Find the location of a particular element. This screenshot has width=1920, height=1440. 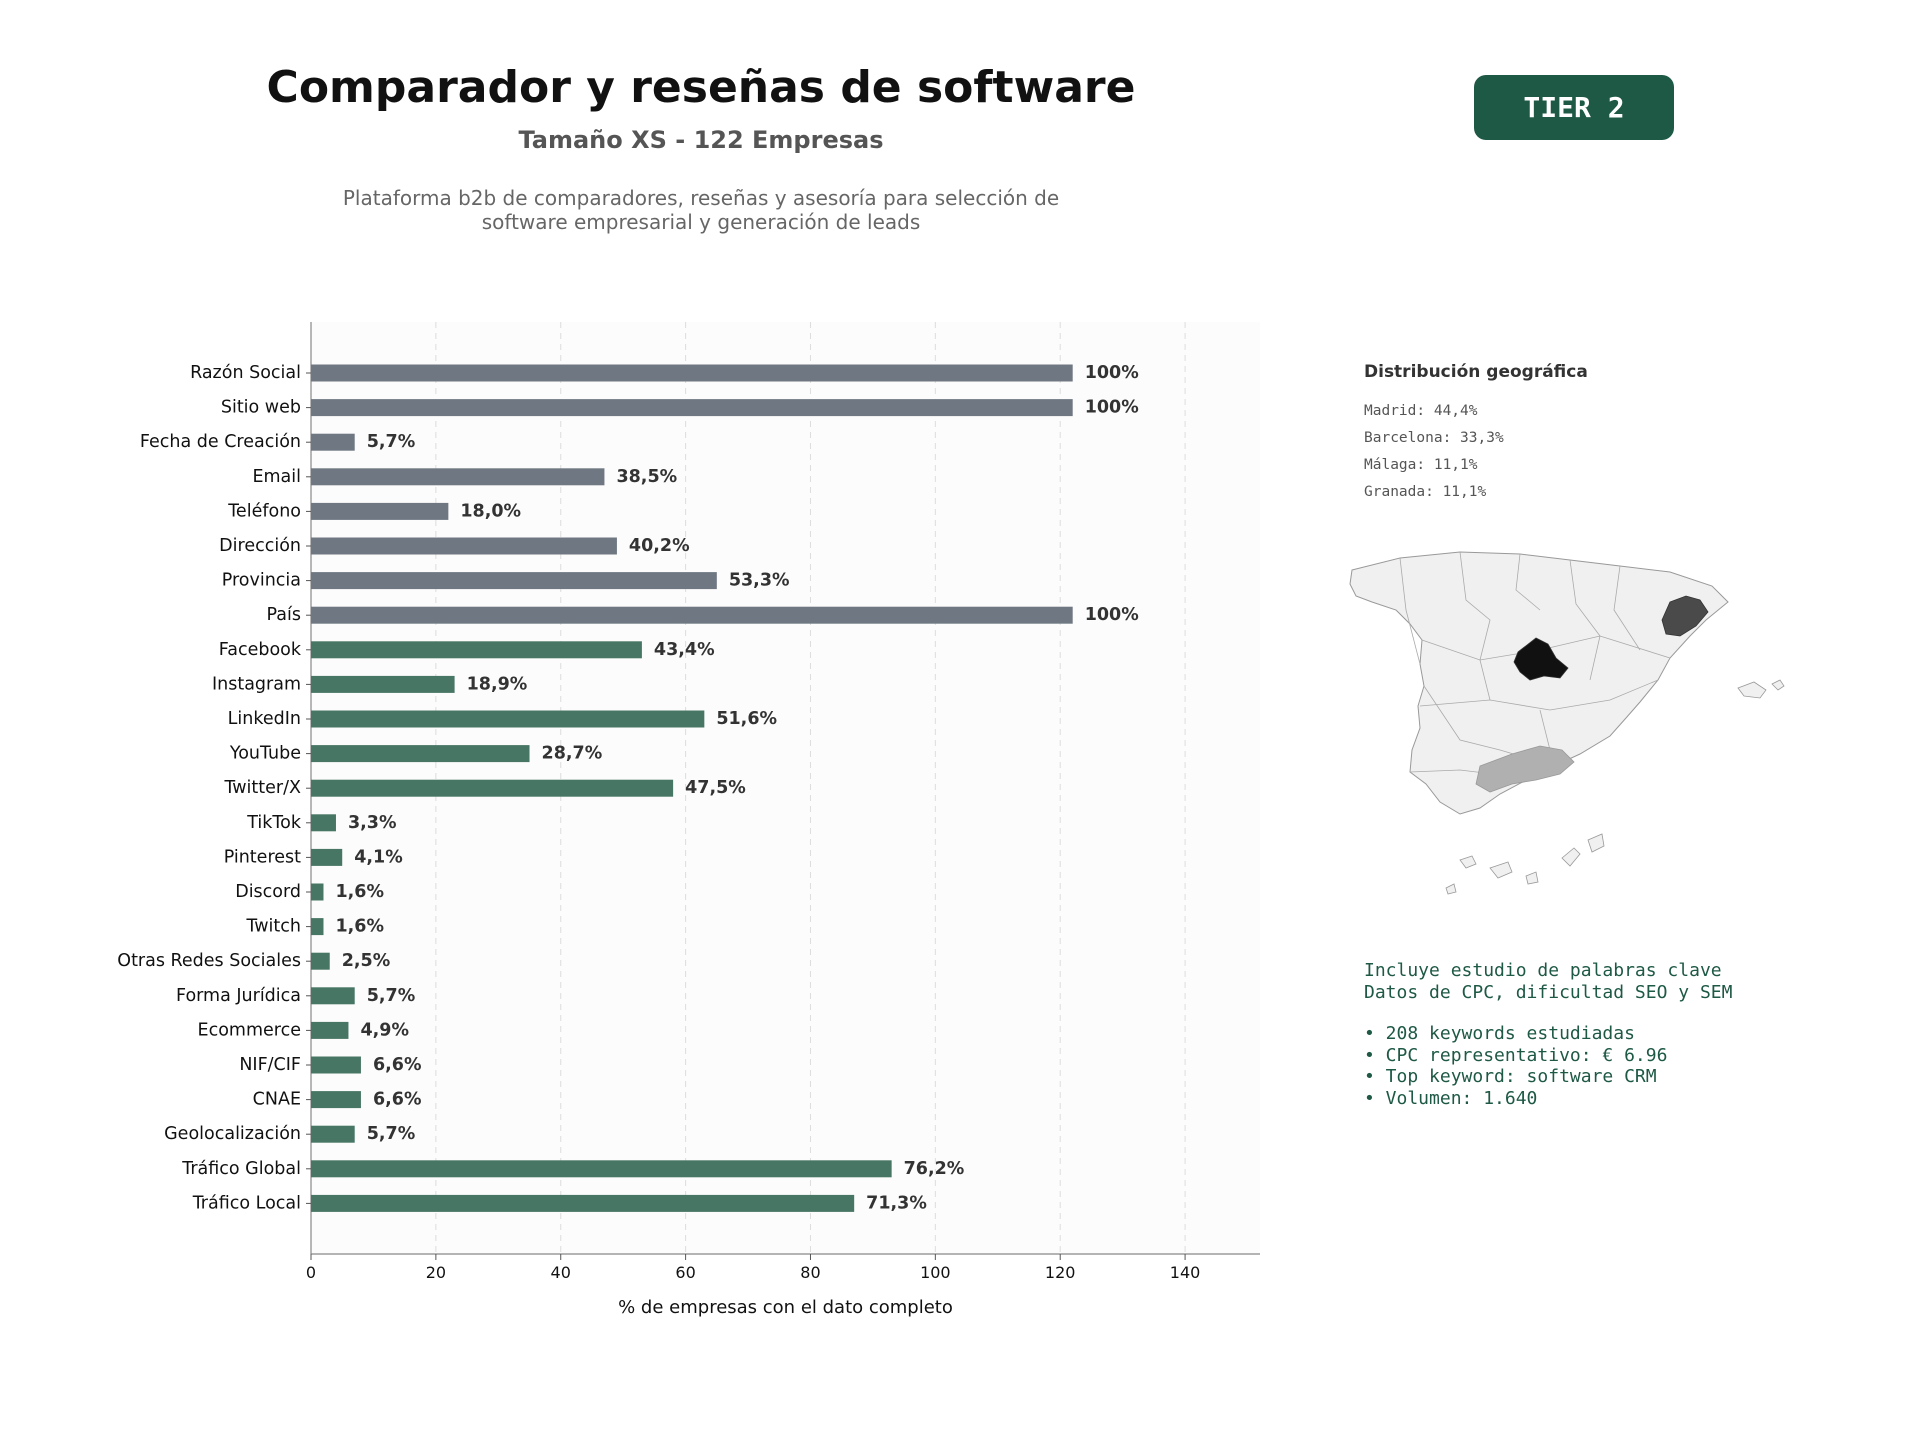

geo-item-malaga: Málaga: 11,1% is located at coordinates (1421, 465).